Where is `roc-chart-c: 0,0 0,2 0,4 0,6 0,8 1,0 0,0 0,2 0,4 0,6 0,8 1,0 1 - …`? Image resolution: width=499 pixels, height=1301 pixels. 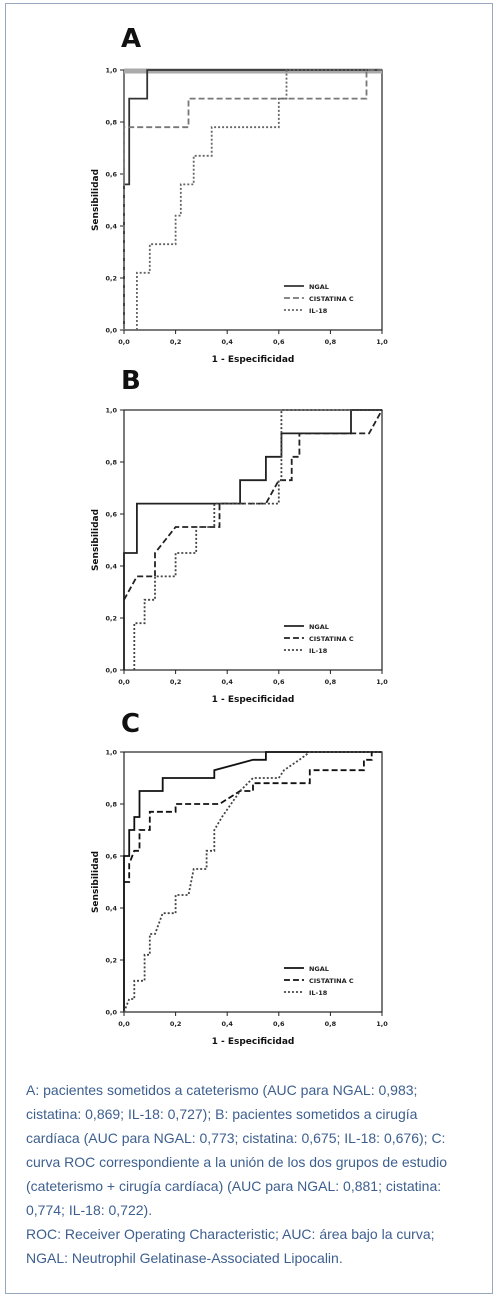 roc-chart-c: 0,0 0,2 0,4 0,6 0,8 1,0 0,0 0,2 0,4 0,6 0,8 1,0 1 - … is located at coordinates (239, 898).